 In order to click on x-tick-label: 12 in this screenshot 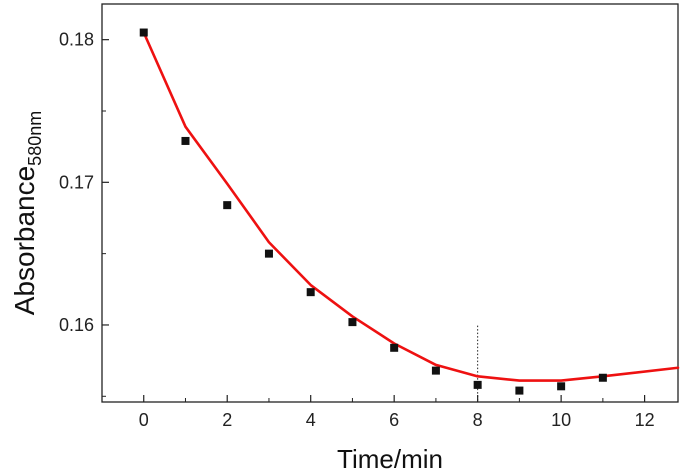, I will do `click(645, 420)`.